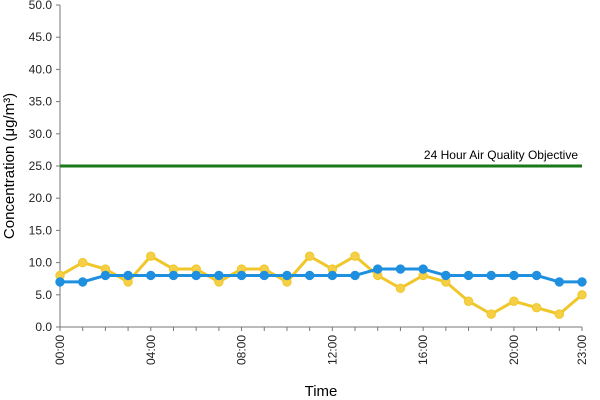  Describe the element at coordinates (332, 350) in the screenshot. I see `x-tick-label: 12:00` at that location.